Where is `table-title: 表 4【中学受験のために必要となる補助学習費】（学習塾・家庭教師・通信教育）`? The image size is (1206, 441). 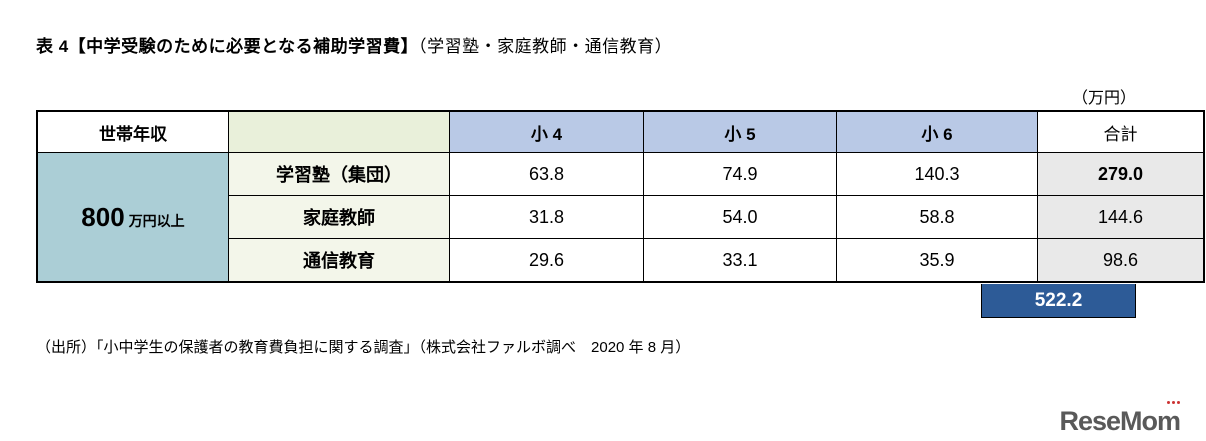
table-title: 表 4【中学受験のために必要となる補助学習費】（学習塾・家庭教師・通信教育） is located at coordinates (354, 44).